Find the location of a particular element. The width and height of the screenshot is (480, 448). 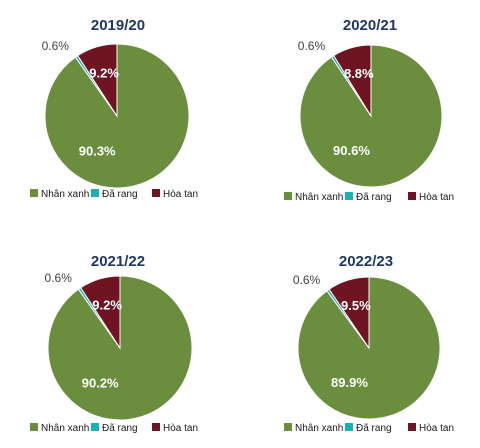

chart-title: 2020/21 is located at coordinates (370, 25).